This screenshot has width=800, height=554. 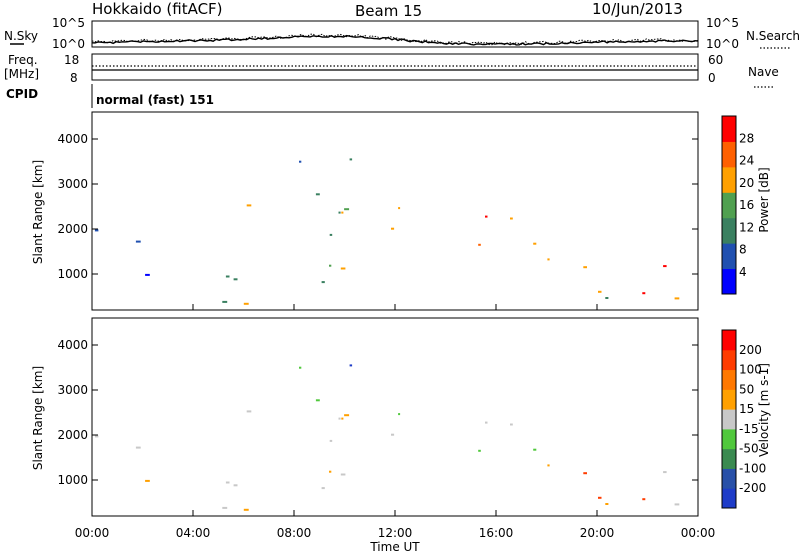 What do you see at coordinates (92, 533) in the screenshot?
I see `x-tick-label: 00:00` at bounding box center [92, 533].